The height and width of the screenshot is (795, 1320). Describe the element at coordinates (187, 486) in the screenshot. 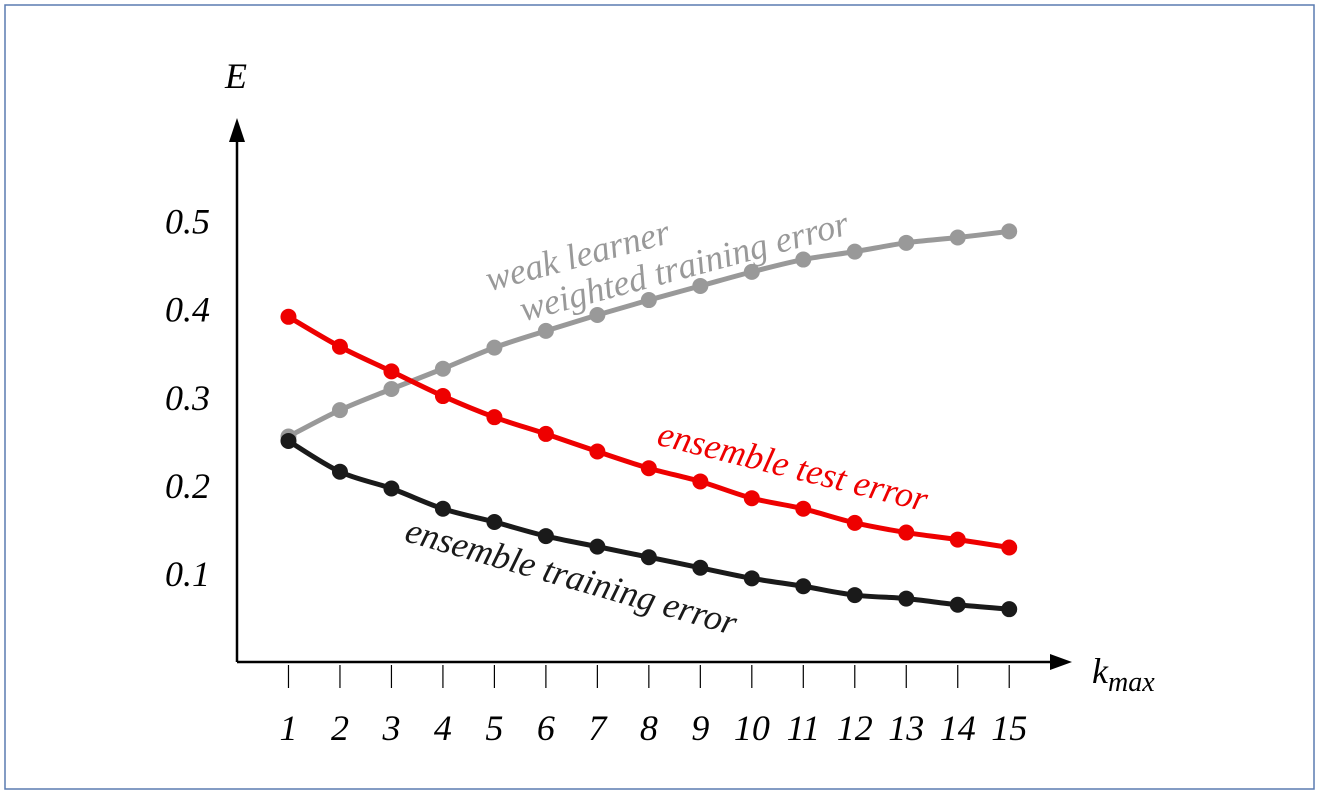

I see `y-tick-label: 0.2` at that location.